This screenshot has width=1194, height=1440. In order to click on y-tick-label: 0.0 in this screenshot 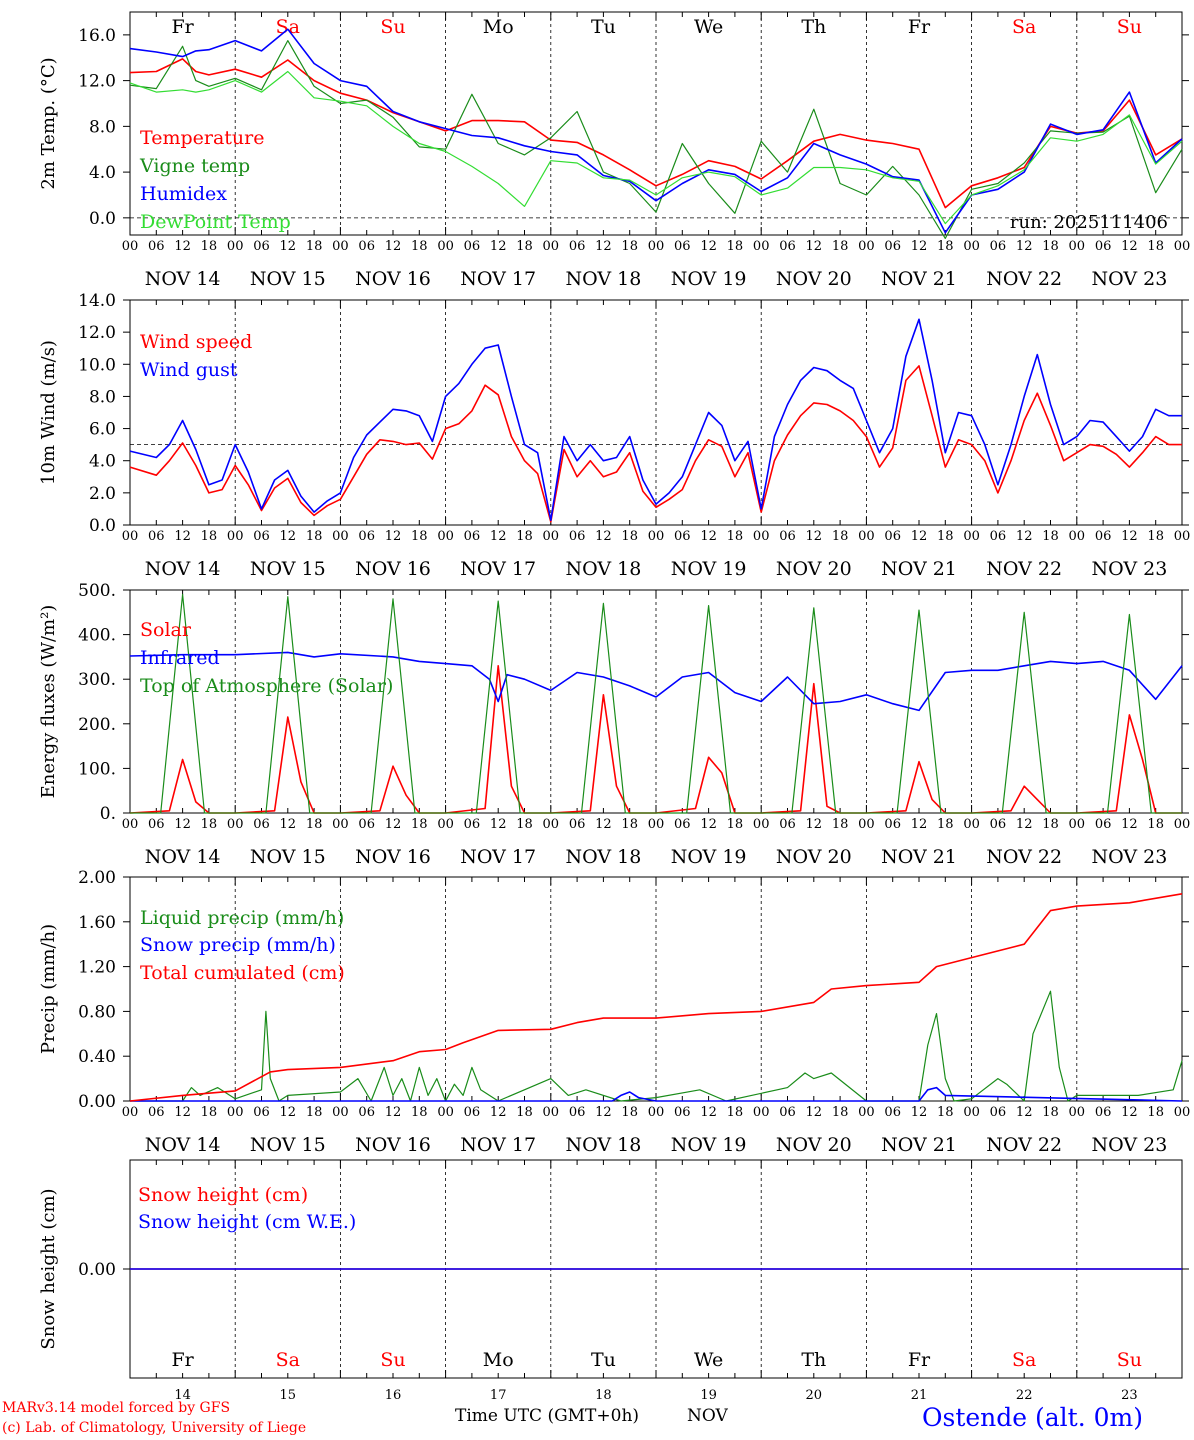, I will do `click(102, 219)`.